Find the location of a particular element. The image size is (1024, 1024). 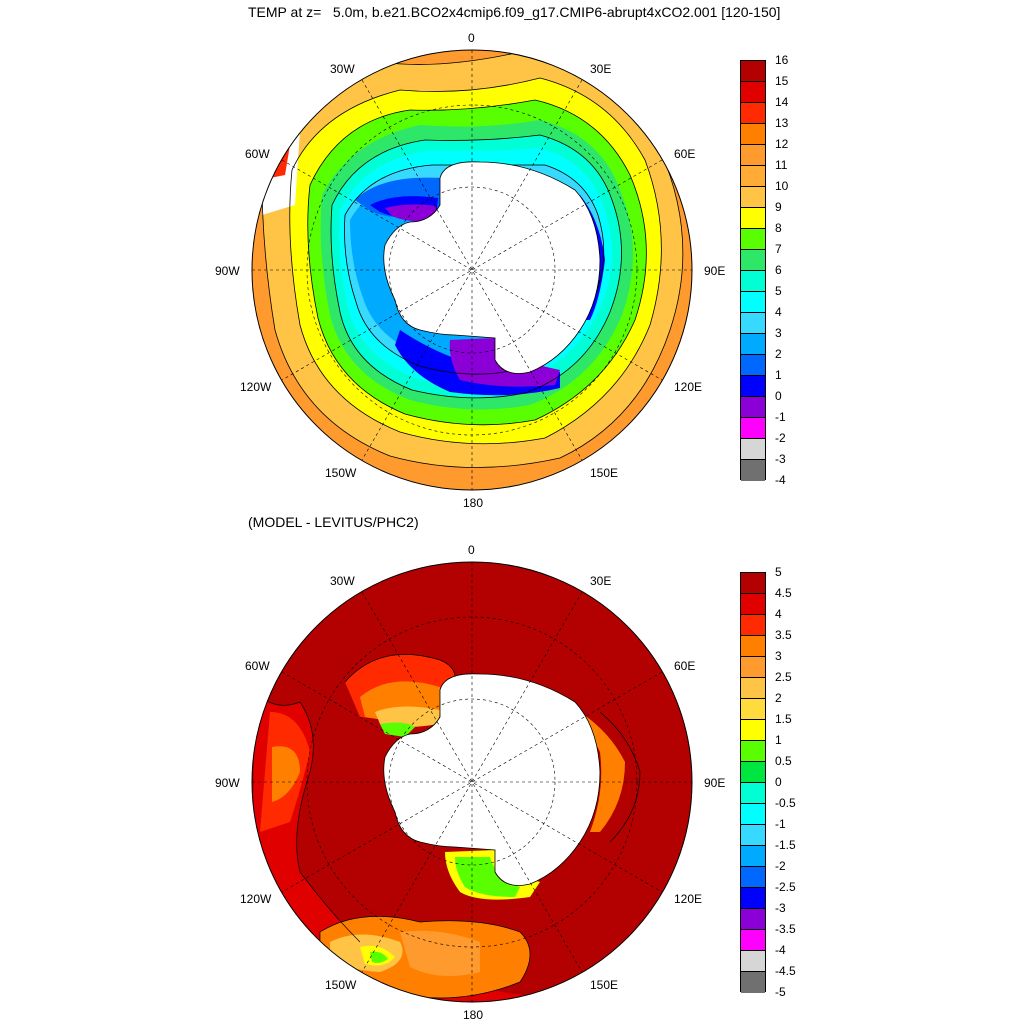

lon-label-30e: 30E is located at coordinates (601, 69).